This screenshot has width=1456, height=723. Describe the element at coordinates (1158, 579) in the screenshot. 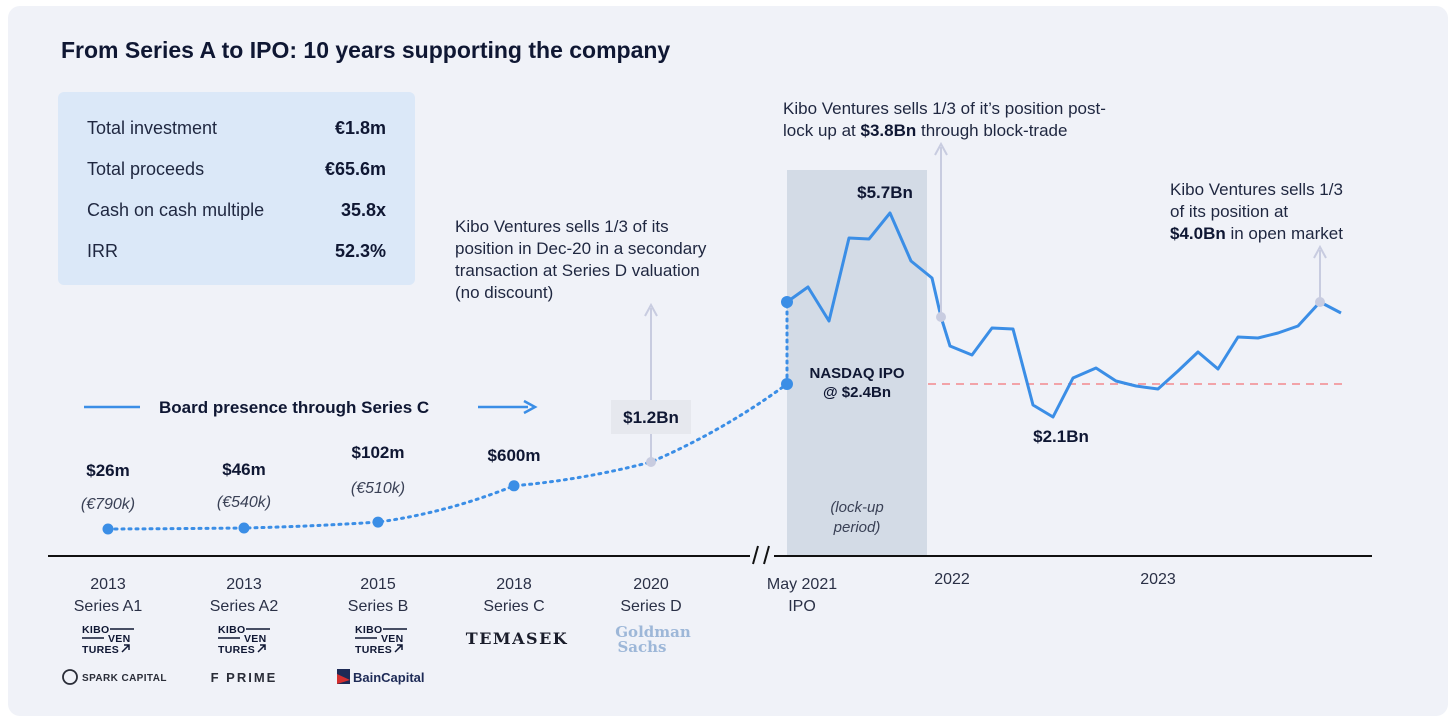

I see `tick-2023: 2023` at that location.